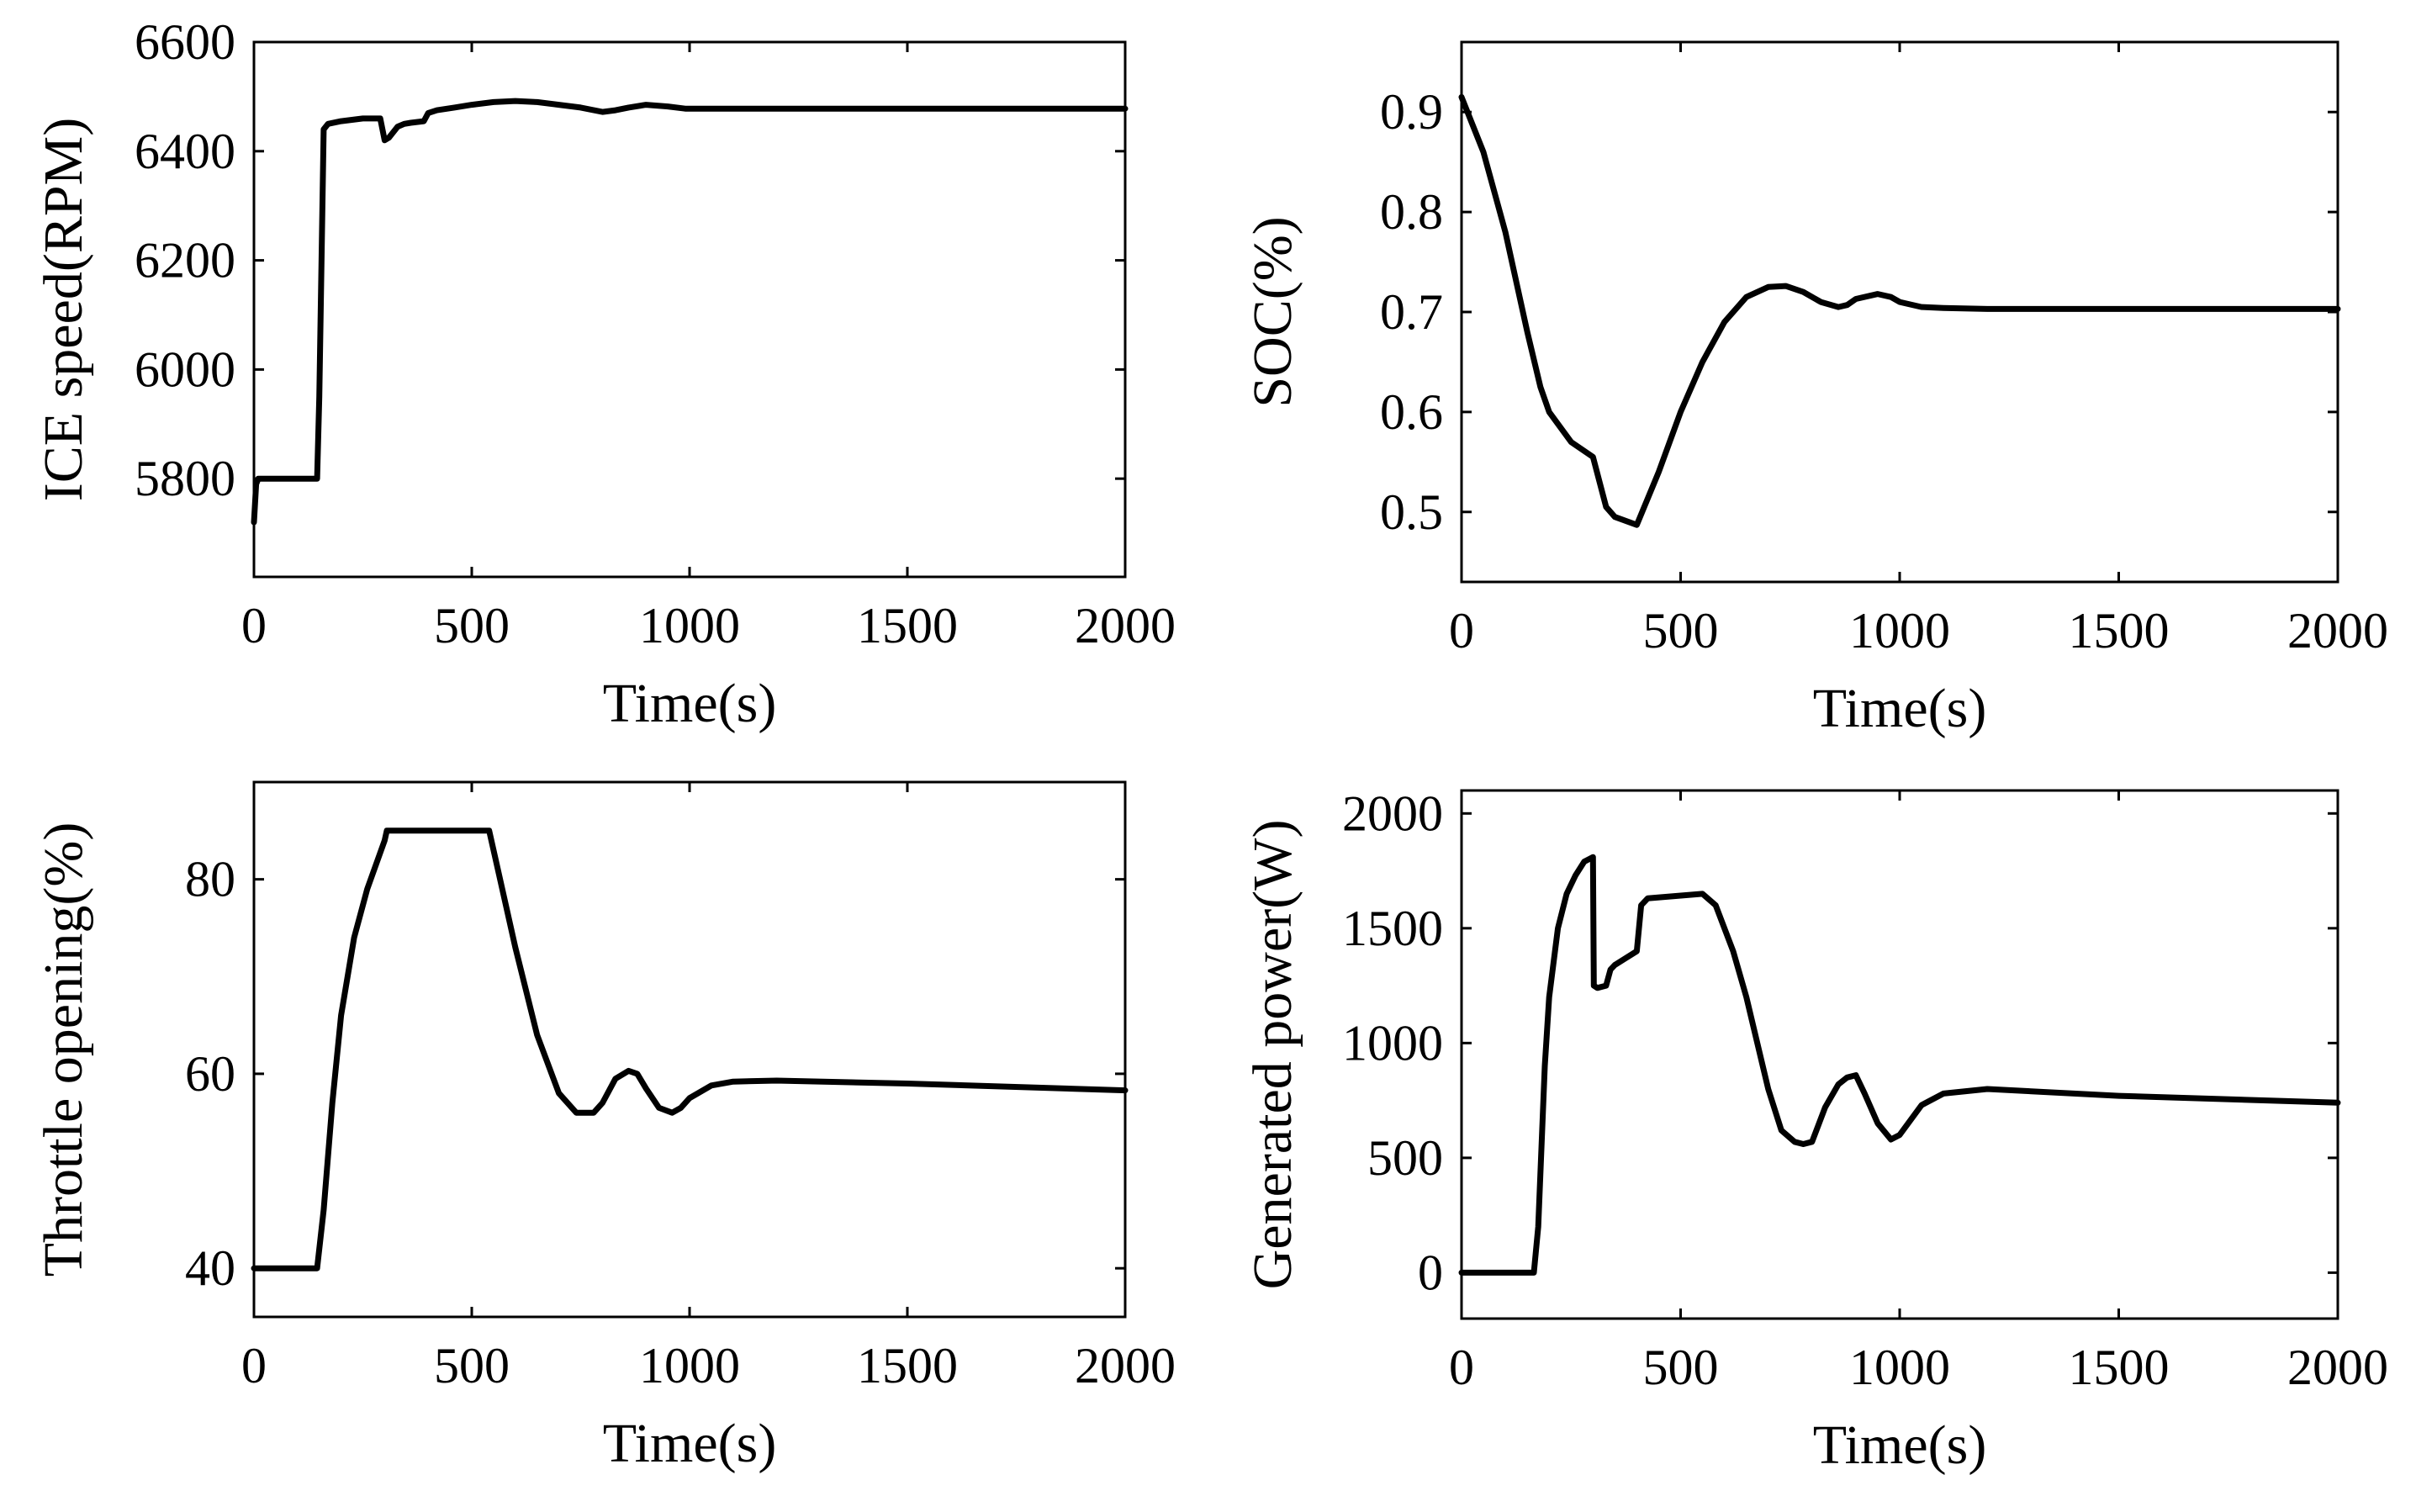  Describe the element at coordinates (1272, 1055) in the screenshot. I see `y-axis-label: Generated power(W)` at that location.